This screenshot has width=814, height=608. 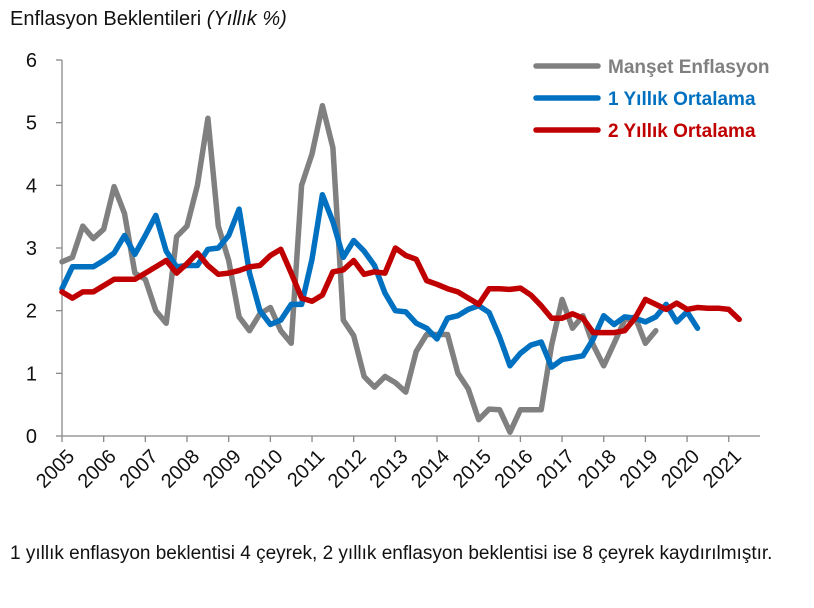 What do you see at coordinates (306, 469) in the screenshot?
I see `x-tick-label: 2011` at bounding box center [306, 469].